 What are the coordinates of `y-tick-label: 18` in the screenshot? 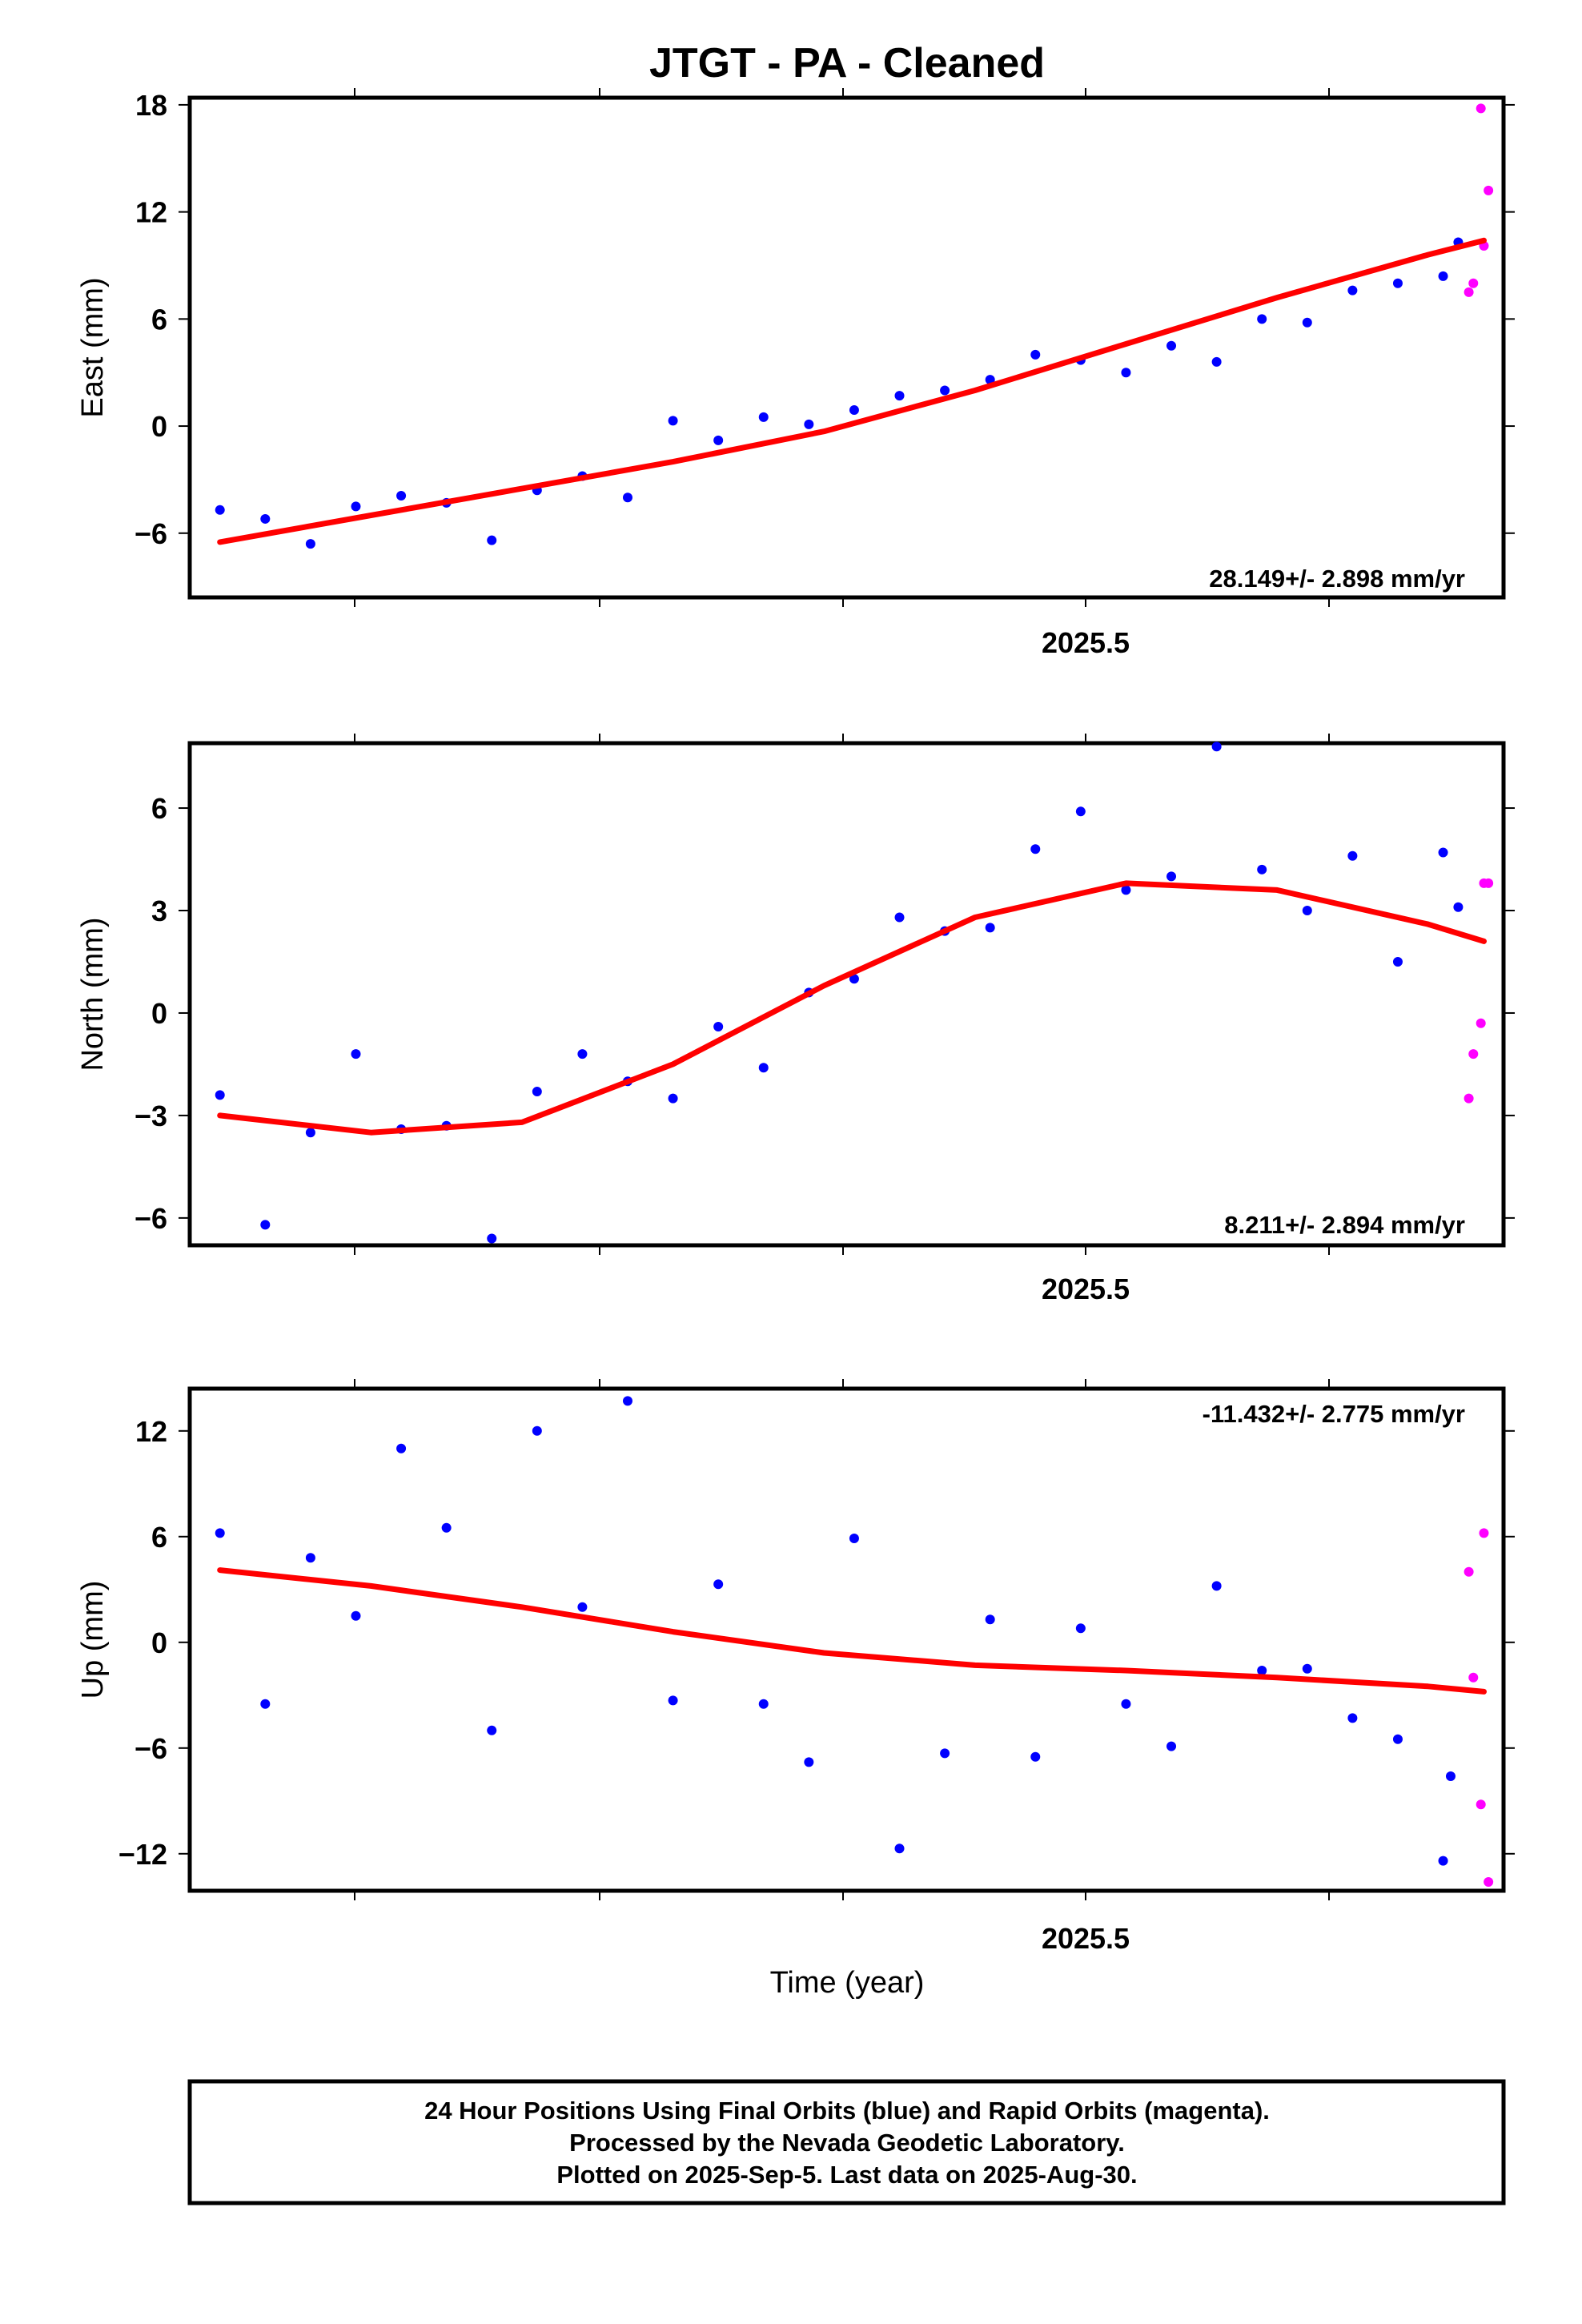 It's located at (151, 106).